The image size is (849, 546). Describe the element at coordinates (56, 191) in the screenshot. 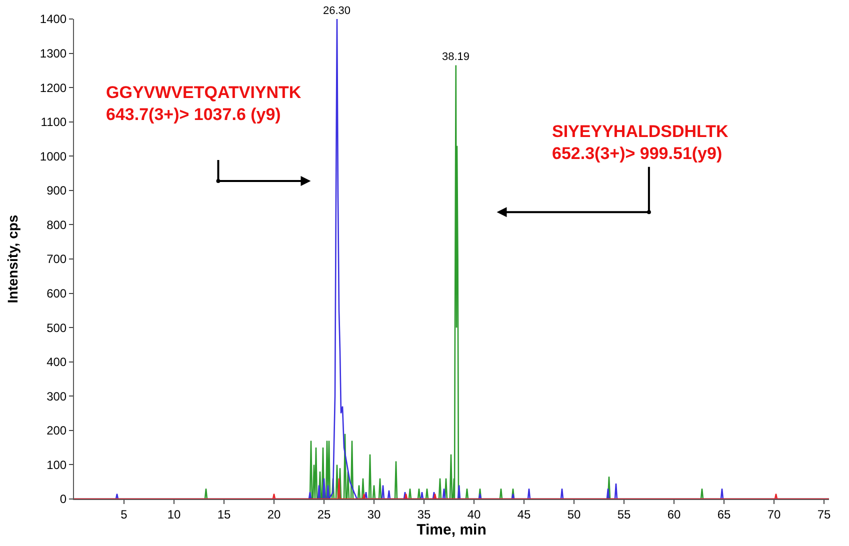

I see `y-tick-label: 900` at that location.